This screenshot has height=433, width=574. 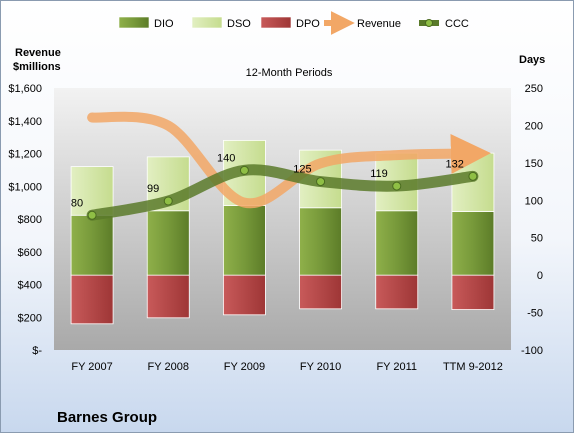 What do you see at coordinates (30, 286) in the screenshot?
I see `y-left-tick-label: $400` at bounding box center [30, 286].